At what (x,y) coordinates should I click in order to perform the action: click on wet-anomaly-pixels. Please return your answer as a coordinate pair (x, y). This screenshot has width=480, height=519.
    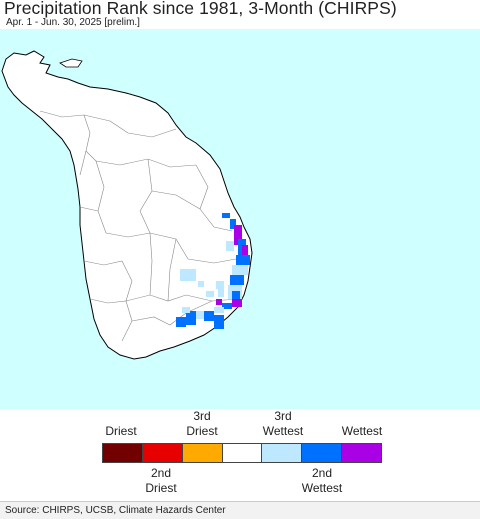
    Looking at the image, I should click on (213, 271).